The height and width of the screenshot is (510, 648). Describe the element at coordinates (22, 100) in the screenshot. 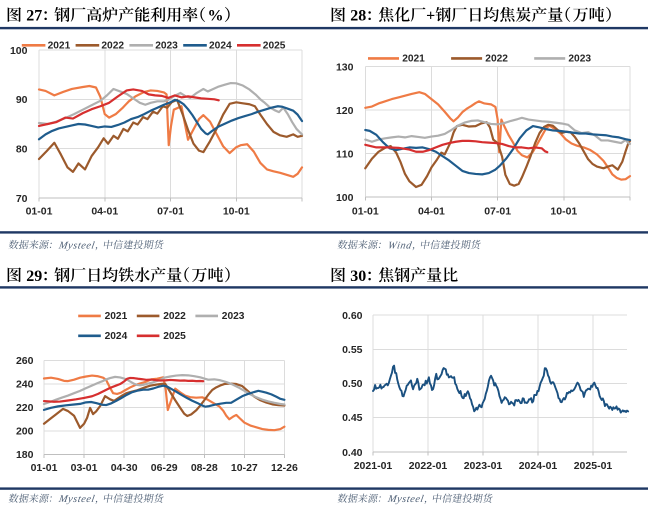

I see `svg-text: 90` at that location.